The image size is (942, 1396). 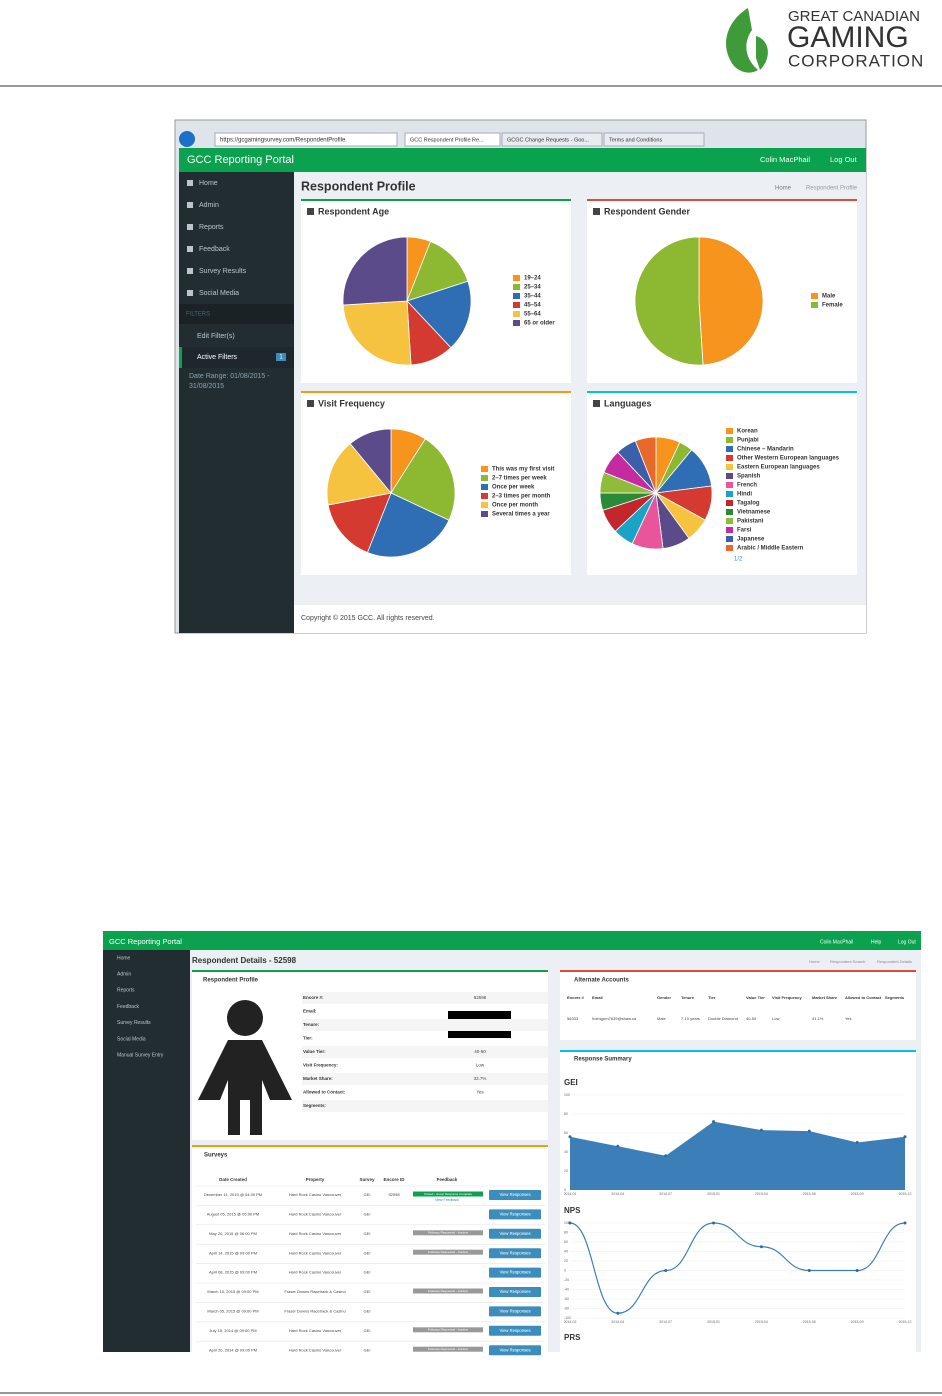 What do you see at coordinates (566, 1299) in the screenshot?
I see `y-tick-label: -60` at bounding box center [566, 1299].